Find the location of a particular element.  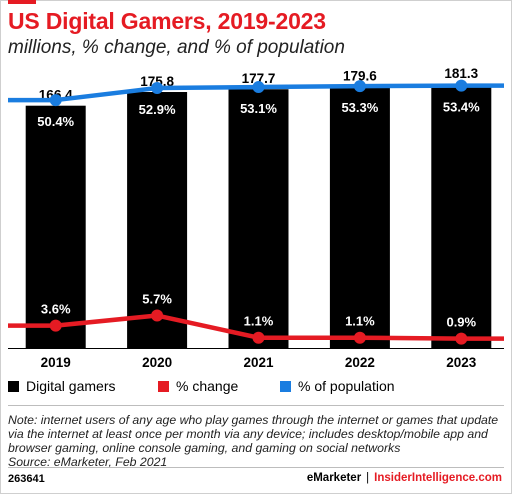

legend-item-percent-population: % of population is located at coordinates (337, 386).